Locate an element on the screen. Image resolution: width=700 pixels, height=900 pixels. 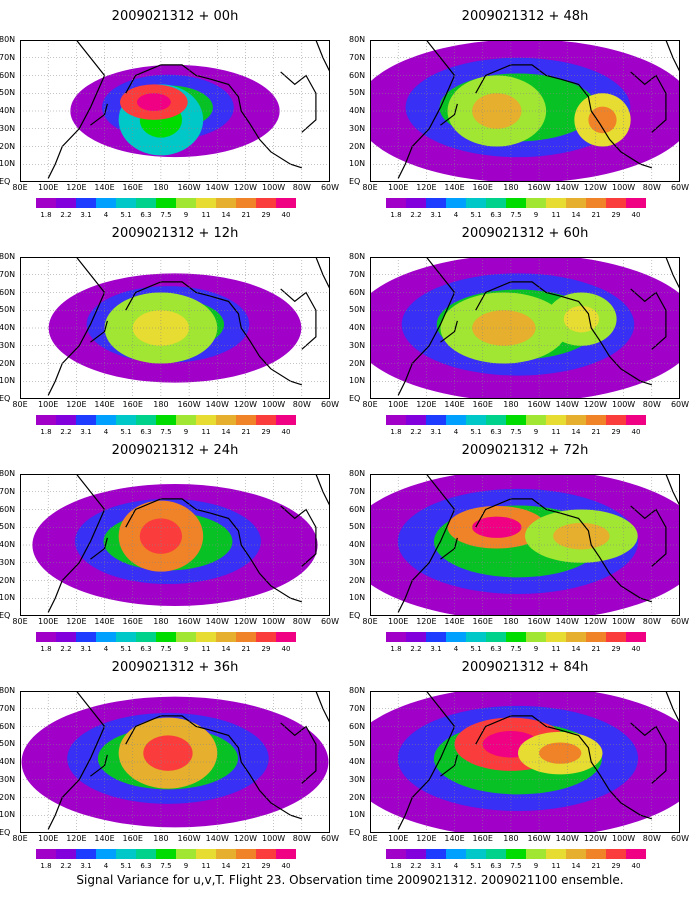
lat-label: 40N is located at coordinates (357, 544).